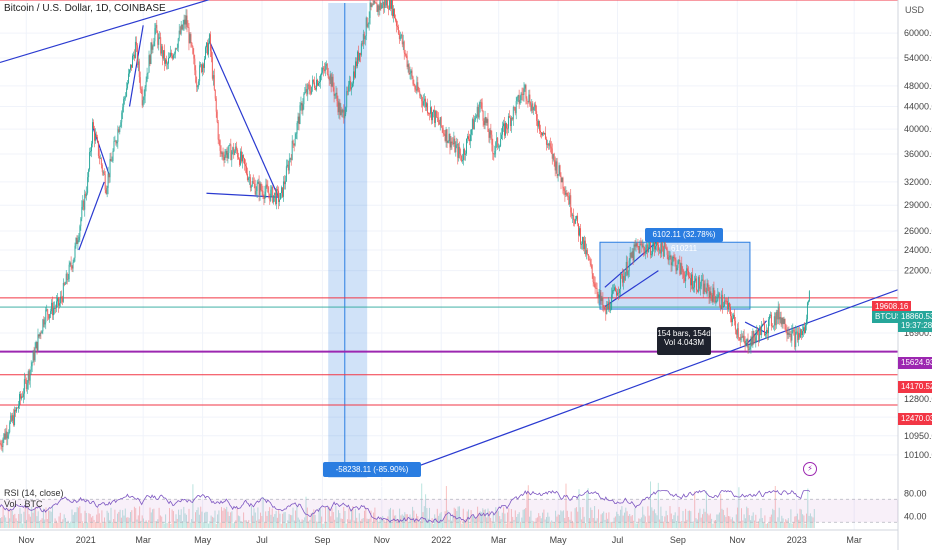  I want to click on alert-icon: ⚡, so click(810, 469).